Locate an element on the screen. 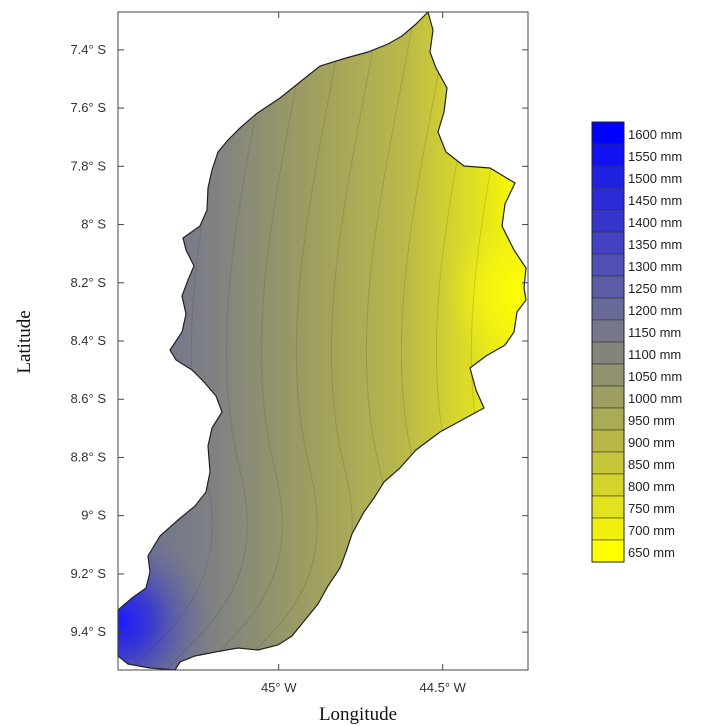 The width and height of the screenshot is (702, 726). legend-label: 1500 mm is located at coordinates (655, 178).